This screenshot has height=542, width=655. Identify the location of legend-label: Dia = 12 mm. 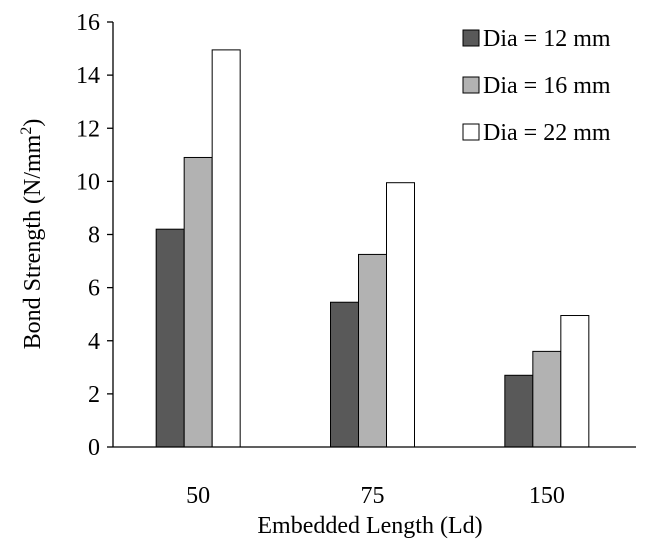
(547, 39).